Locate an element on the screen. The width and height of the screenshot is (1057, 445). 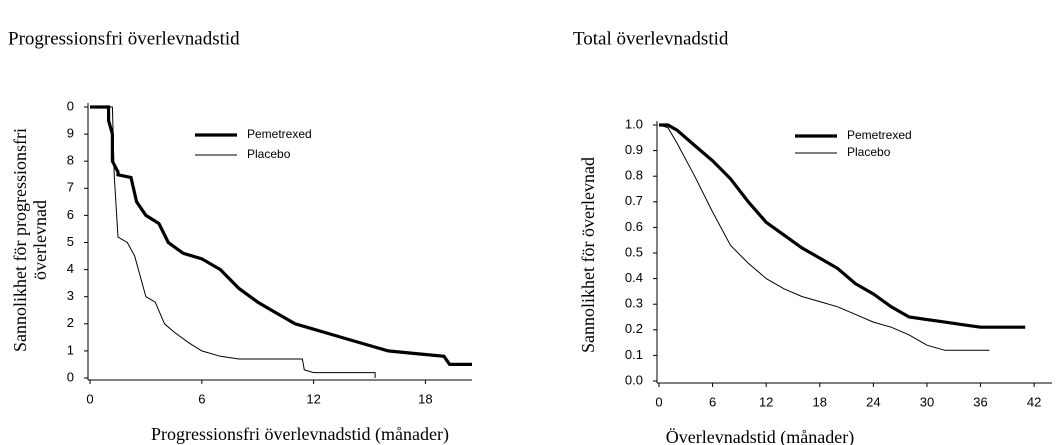
y-tick-label: 0.7 is located at coordinates (634, 200).